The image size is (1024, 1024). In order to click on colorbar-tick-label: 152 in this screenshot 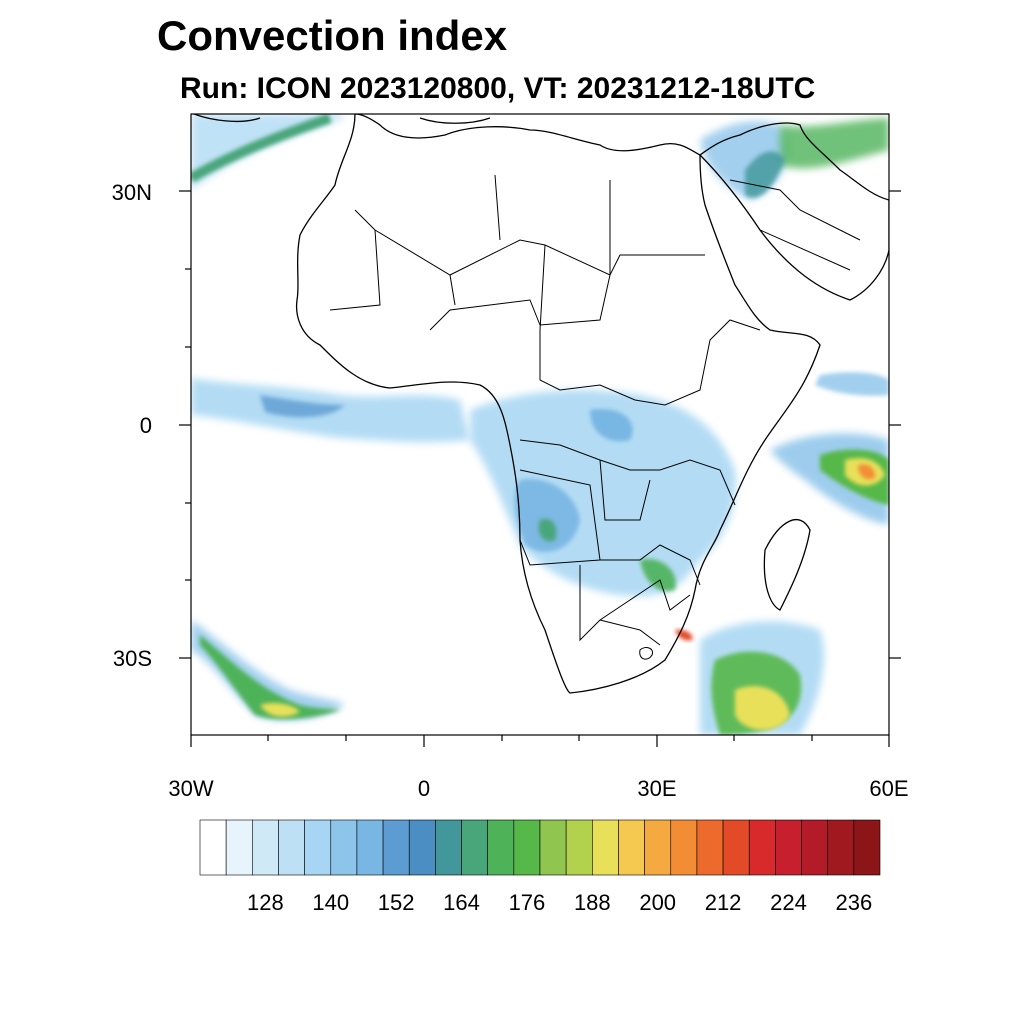, I will do `click(396, 902)`.